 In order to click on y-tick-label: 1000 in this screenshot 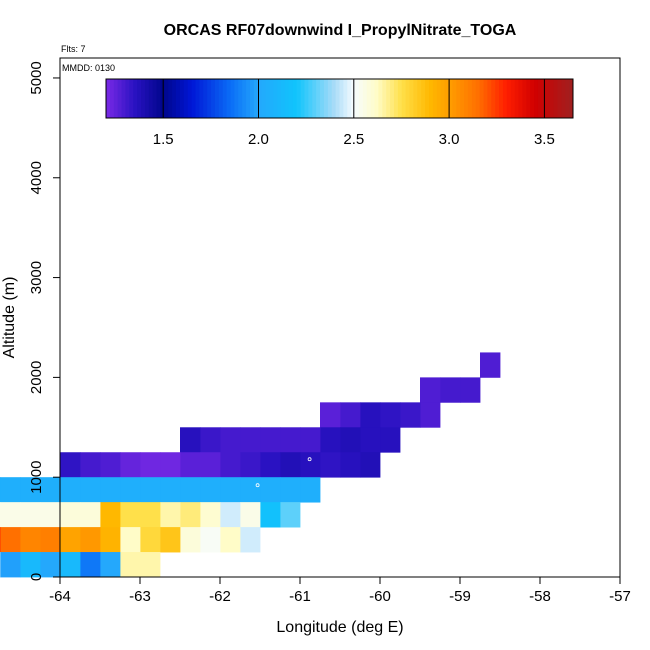, I will do `click(36, 477)`.